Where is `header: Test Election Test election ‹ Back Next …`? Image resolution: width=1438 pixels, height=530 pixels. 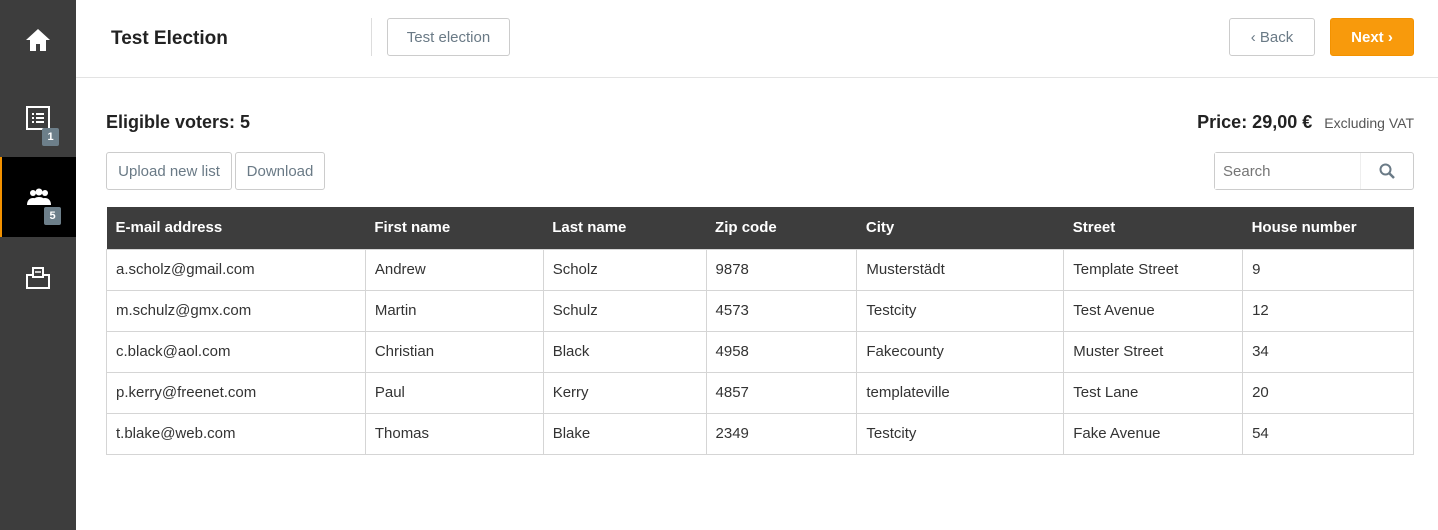
header: Test Election Test election ‹ Back Next … is located at coordinates (757, 39).